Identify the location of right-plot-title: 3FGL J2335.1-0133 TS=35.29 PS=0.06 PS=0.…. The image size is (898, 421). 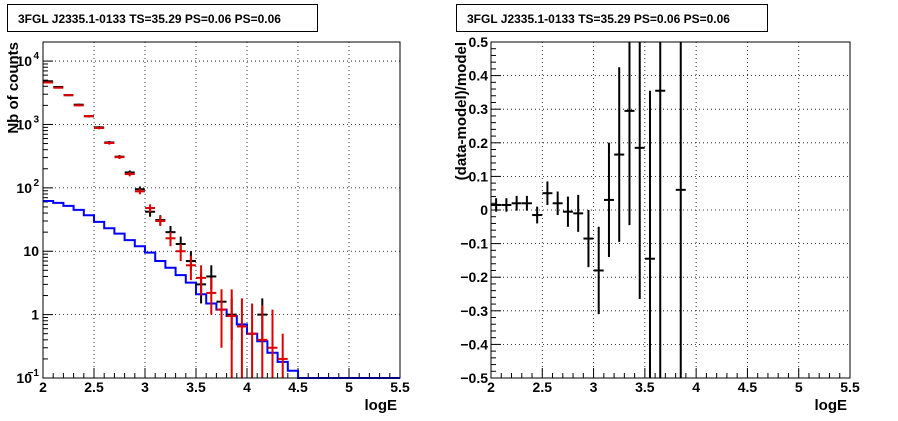
(612, 18).